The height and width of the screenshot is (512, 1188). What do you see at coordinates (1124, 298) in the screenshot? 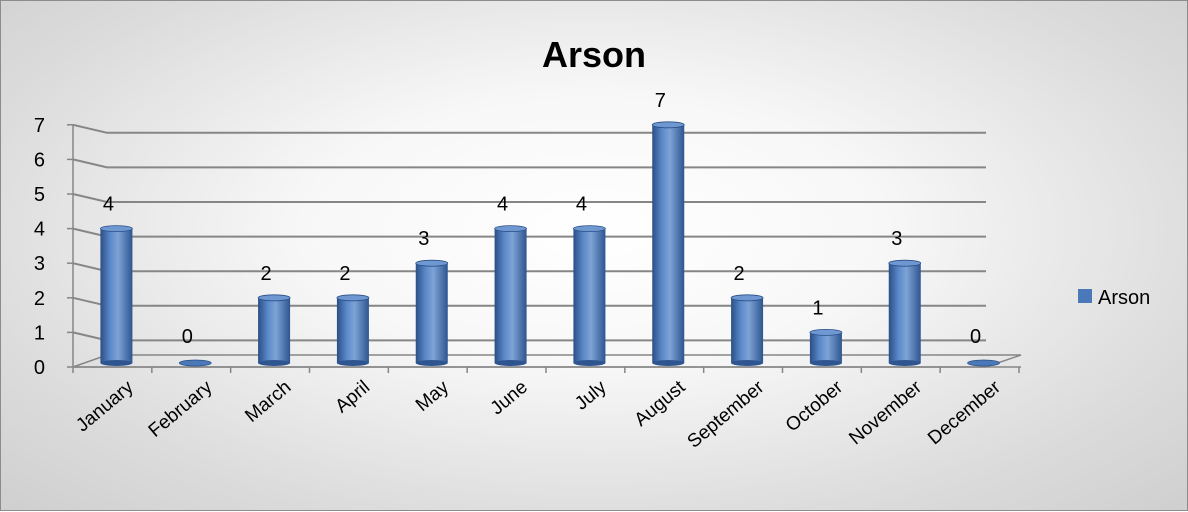
I see `legend-label: Arson` at bounding box center [1124, 298].